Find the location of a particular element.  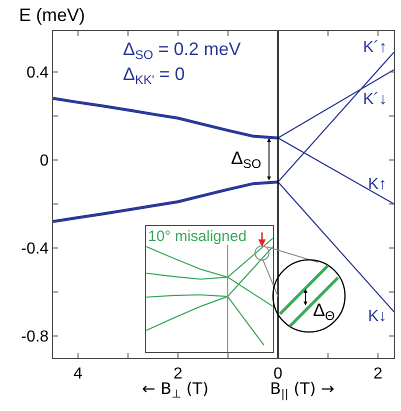

annotation: 10° misaligned is located at coordinates (197, 236).